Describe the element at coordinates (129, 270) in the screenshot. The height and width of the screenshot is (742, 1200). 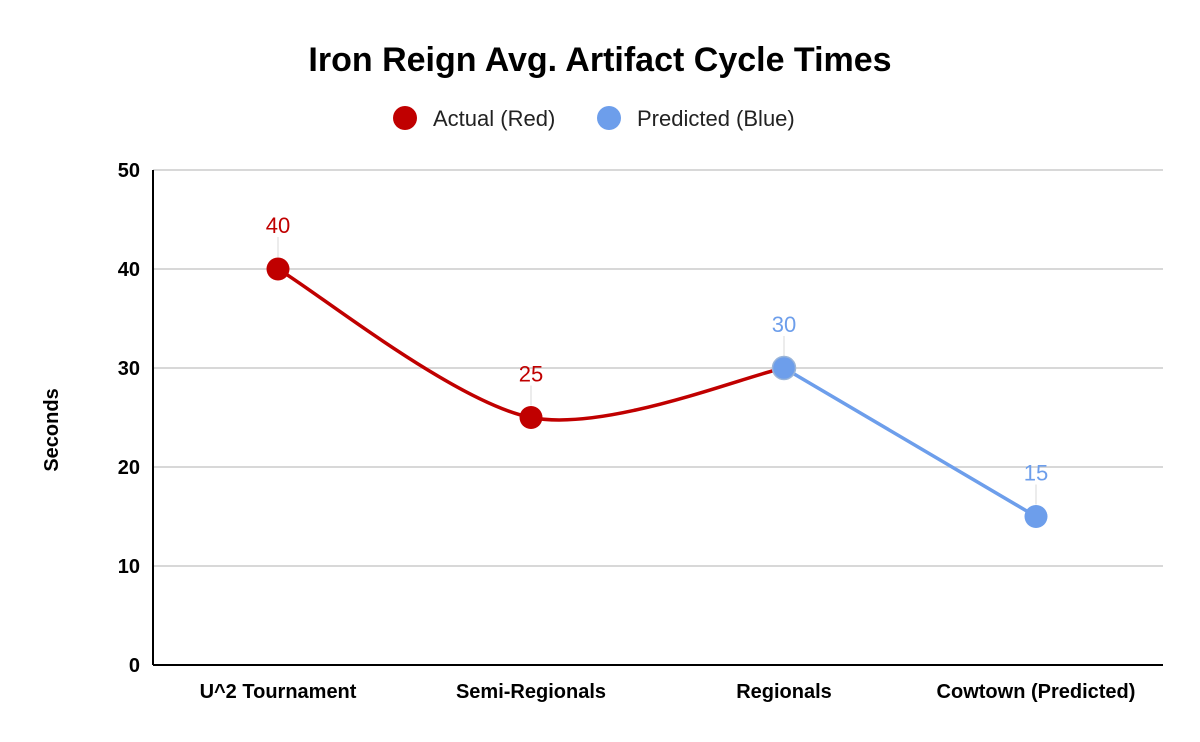
I see `y-tick-label-40: 40` at that location.